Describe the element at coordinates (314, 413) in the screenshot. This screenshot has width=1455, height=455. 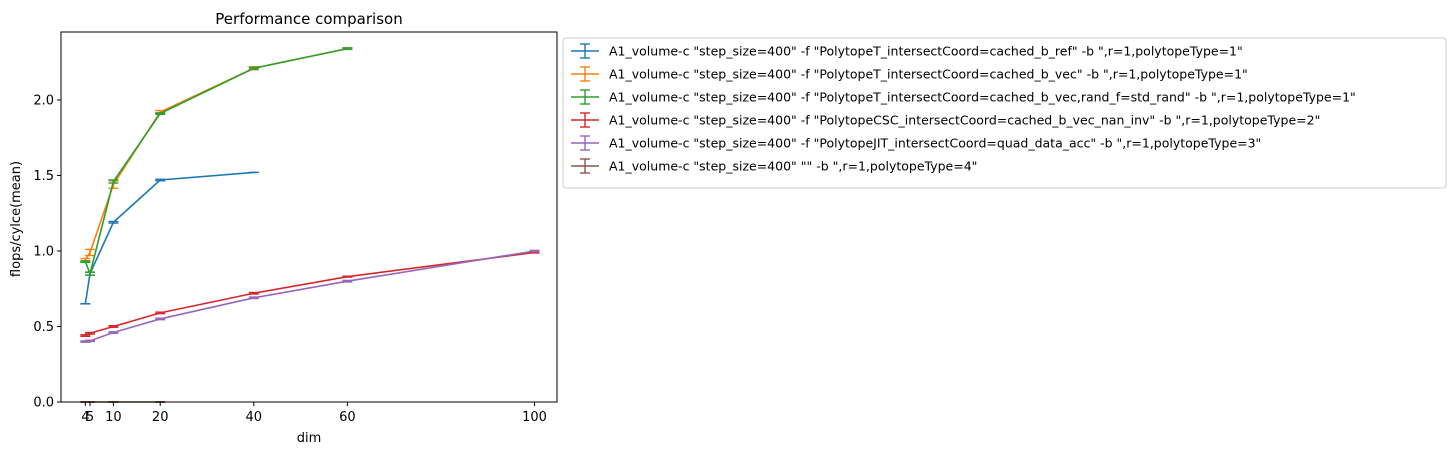
I see `x-axis: 45 10 20 40 60 100` at that location.